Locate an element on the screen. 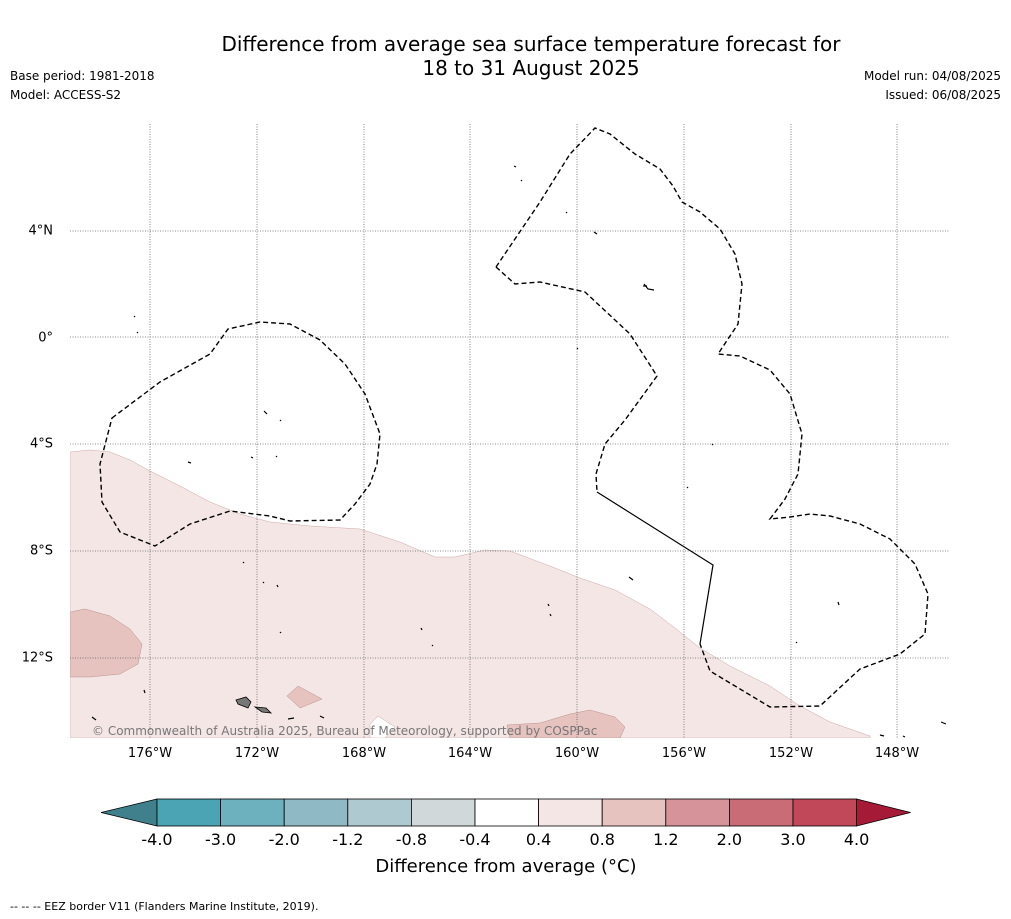 The width and height of the screenshot is (1011, 919). lon-label-176w: 176°W is located at coordinates (150, 753).